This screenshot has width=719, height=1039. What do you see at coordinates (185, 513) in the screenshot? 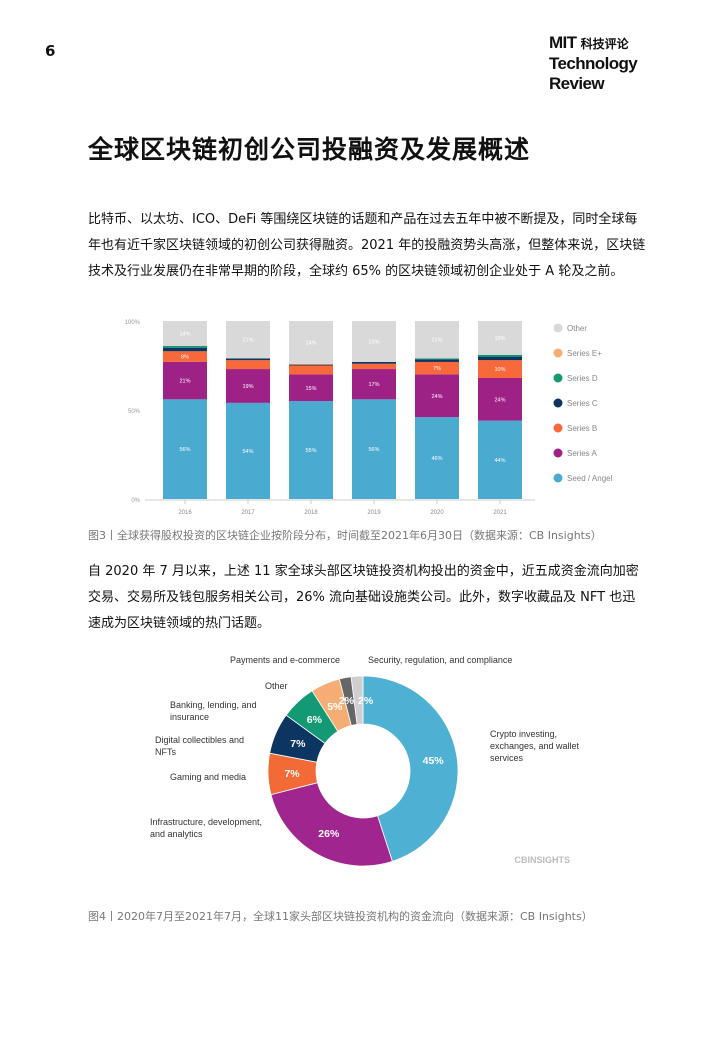
I see `x-tick-label: 2016` at bounding box center [185, 513].